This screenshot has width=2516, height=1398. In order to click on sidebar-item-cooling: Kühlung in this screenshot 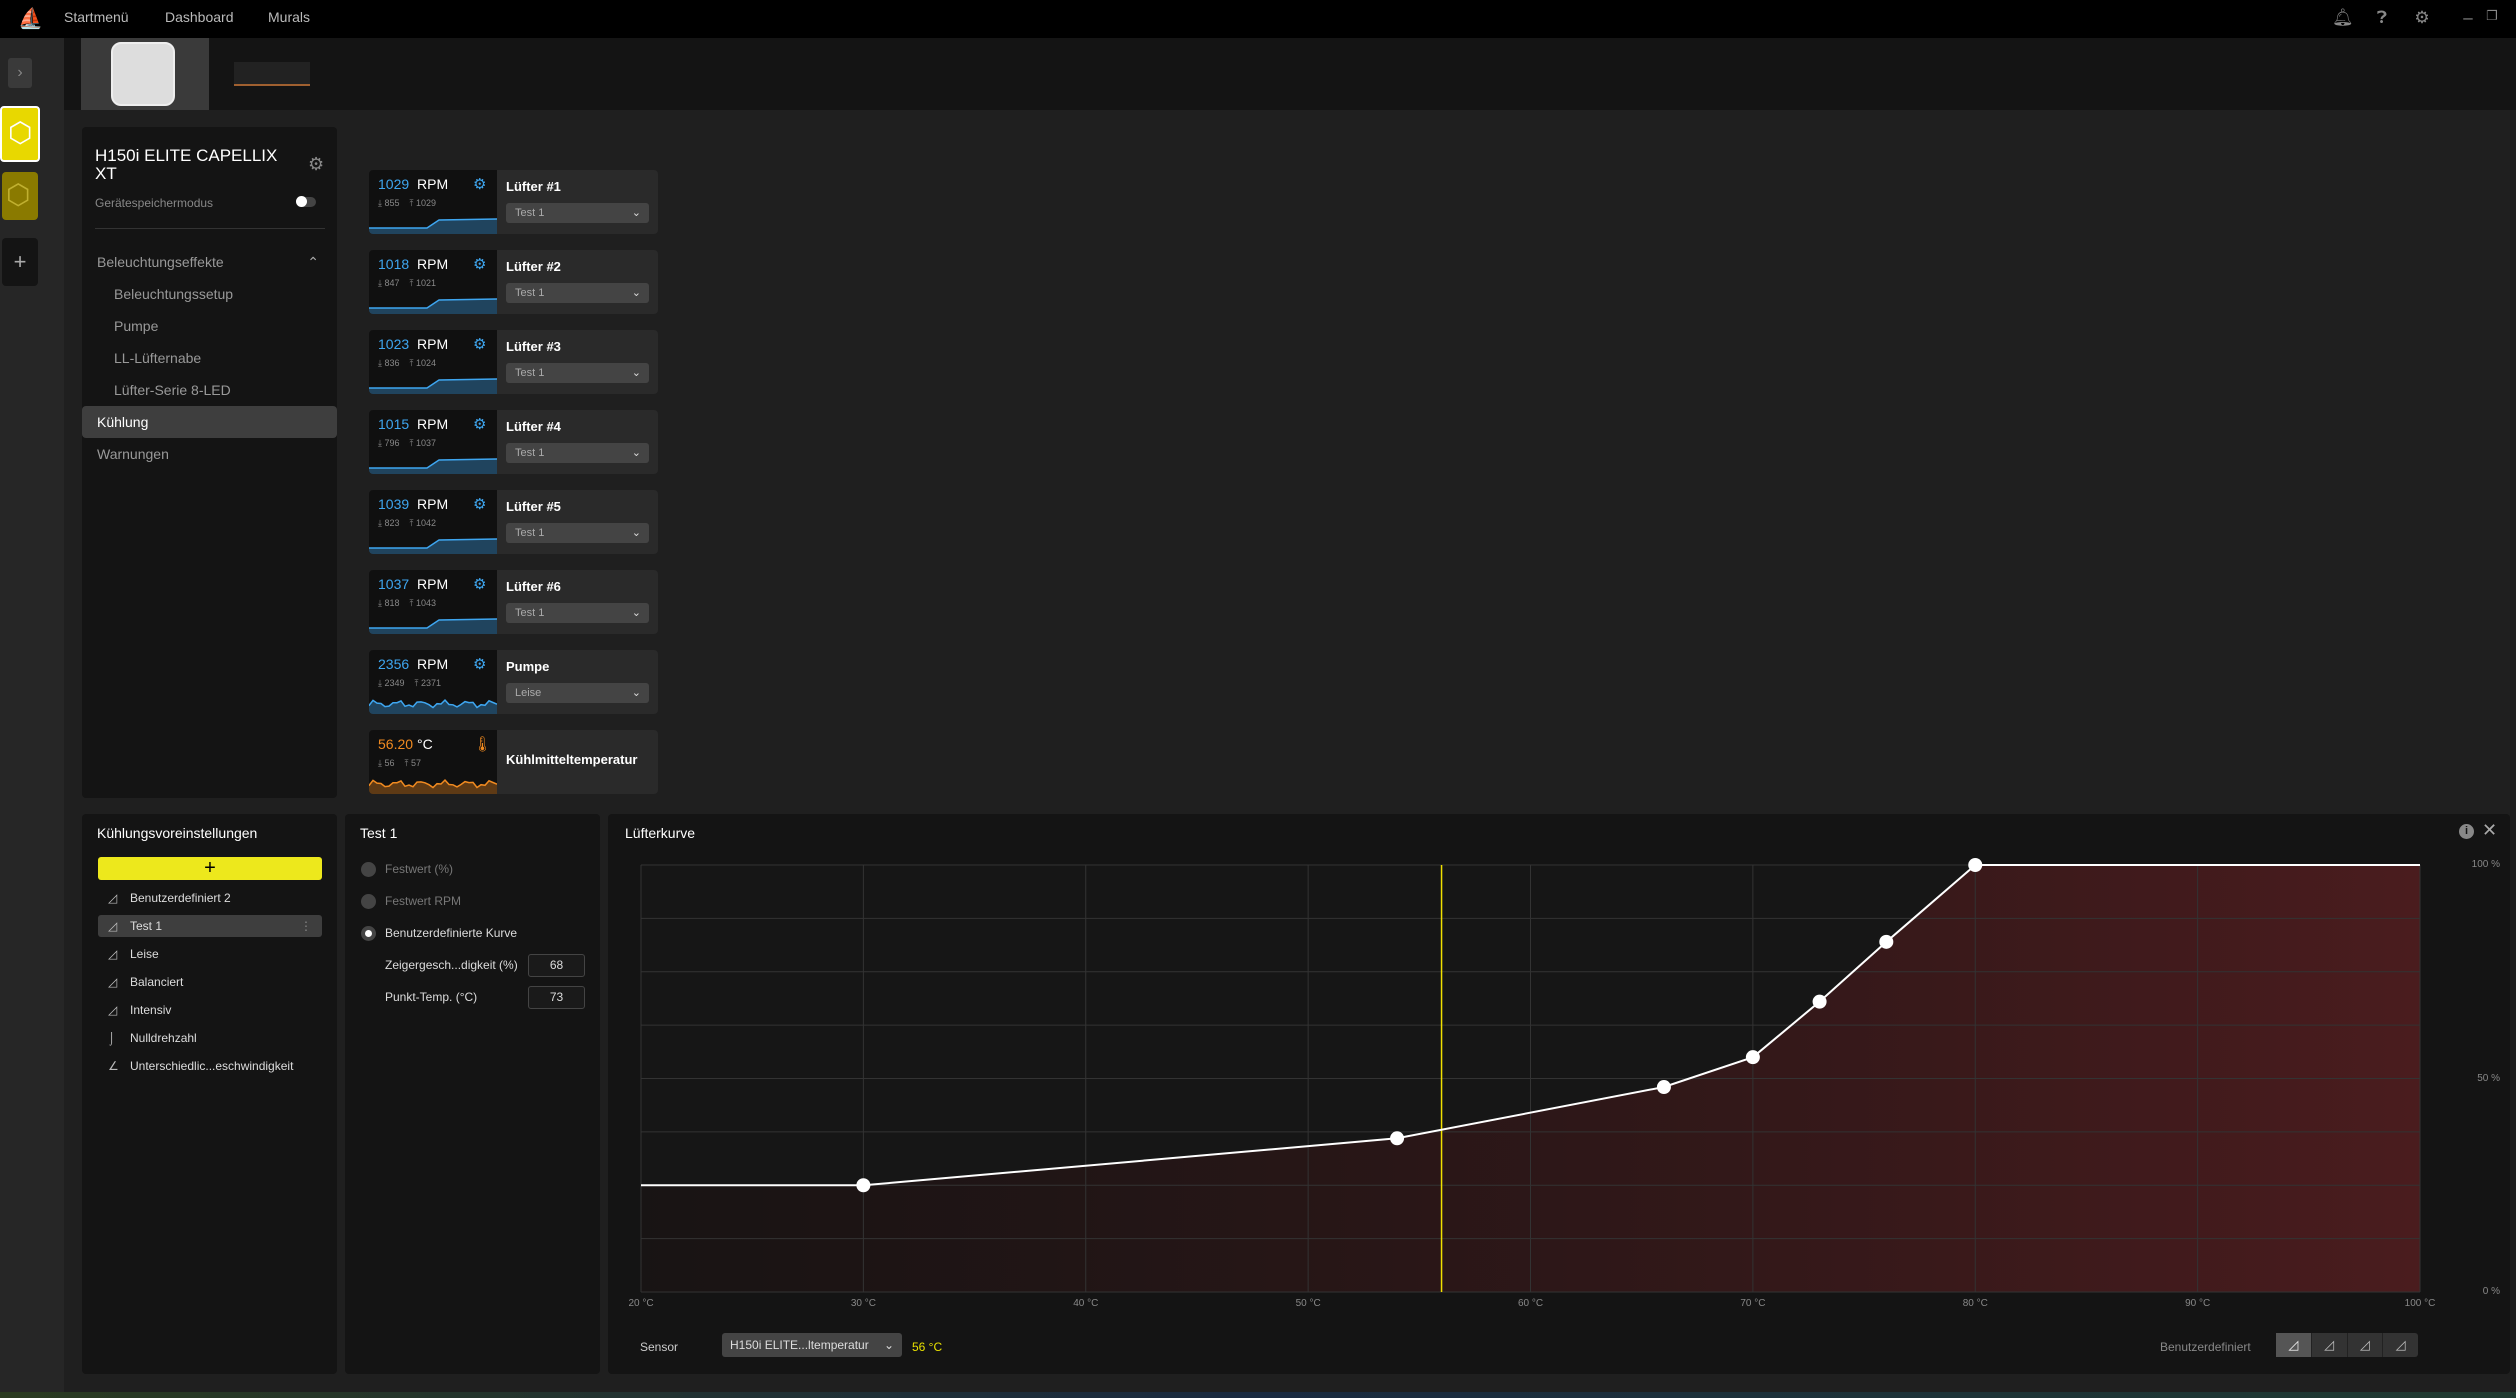, I will do `click(209, 422)`.